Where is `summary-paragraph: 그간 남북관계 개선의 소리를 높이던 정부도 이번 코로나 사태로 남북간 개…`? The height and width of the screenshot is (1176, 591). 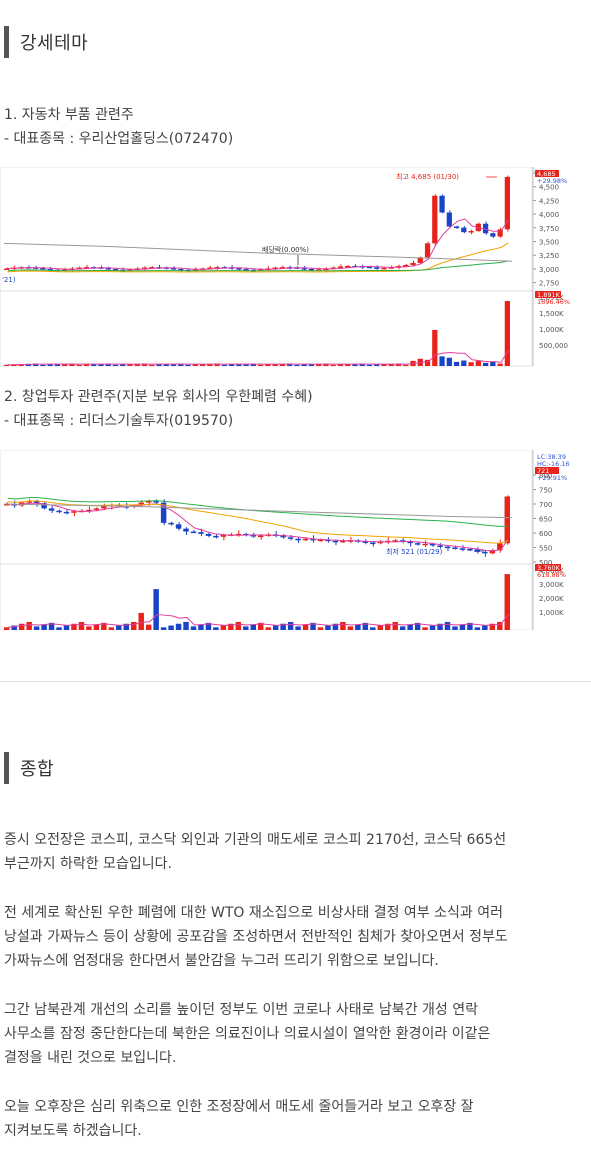
summary-paragraph: 그간 남북관계 개선의 소리를 높이던 정부도 이번 코로나 사태로 남북간 개… is located at coordinates (247, 1034).